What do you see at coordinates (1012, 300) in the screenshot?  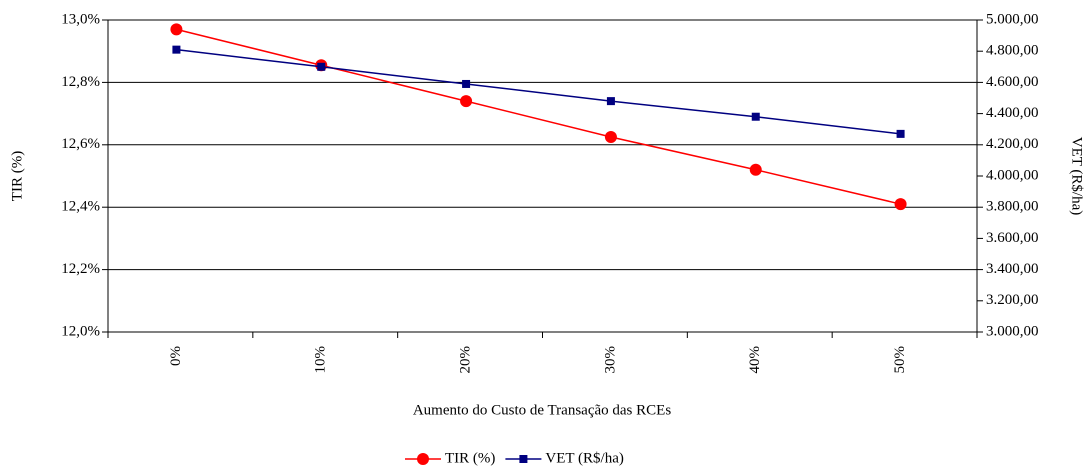 I see `y2-tick-label: 3.200,00` at bounding box center [1012, 300].